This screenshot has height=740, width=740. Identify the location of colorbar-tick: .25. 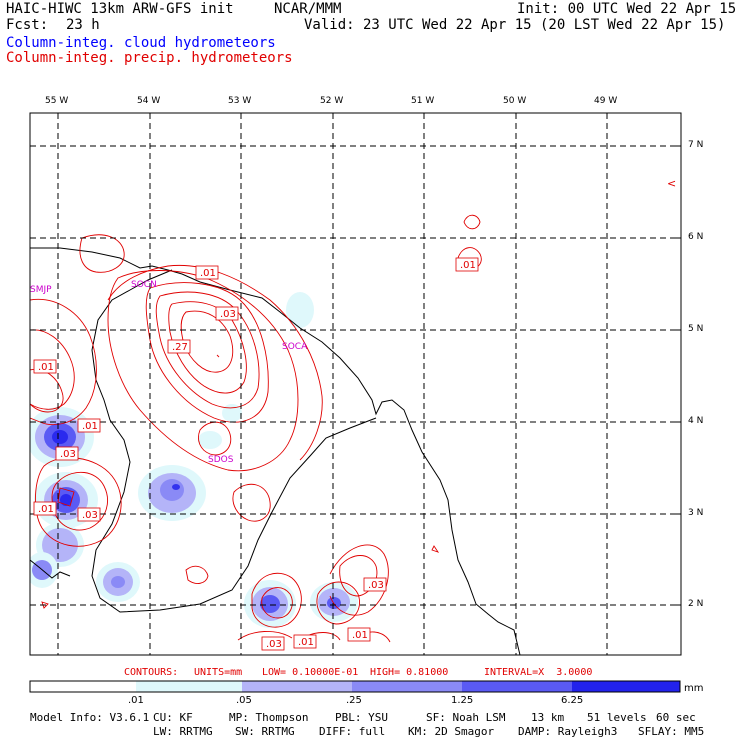
(354, 700).